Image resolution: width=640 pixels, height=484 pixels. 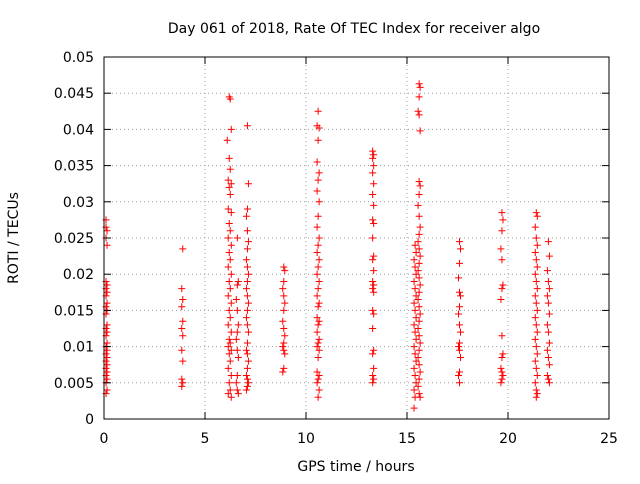 What do you see at coordinates (104, 439) in the screenshot?
I see `x-tick-label: 0` at bounding box center [104, 439].